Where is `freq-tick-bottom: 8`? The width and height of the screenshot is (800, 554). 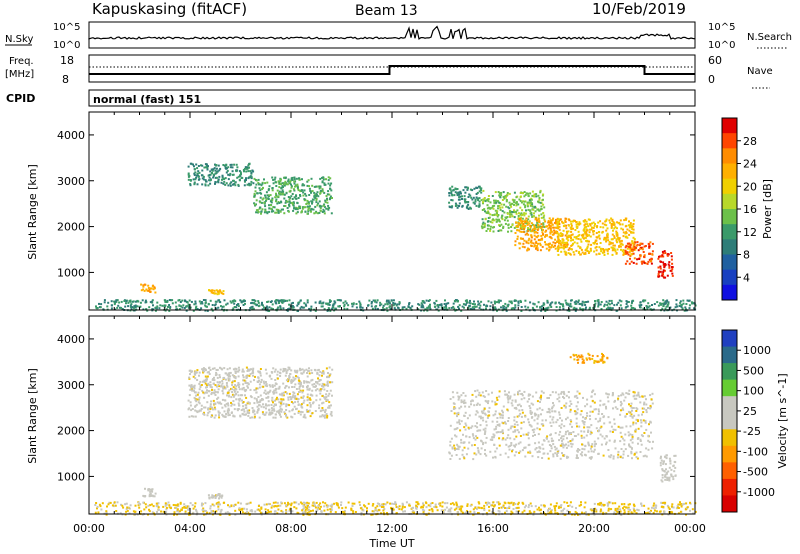 freq-tick-bottom: 8 is located at coordinates (65, 79).